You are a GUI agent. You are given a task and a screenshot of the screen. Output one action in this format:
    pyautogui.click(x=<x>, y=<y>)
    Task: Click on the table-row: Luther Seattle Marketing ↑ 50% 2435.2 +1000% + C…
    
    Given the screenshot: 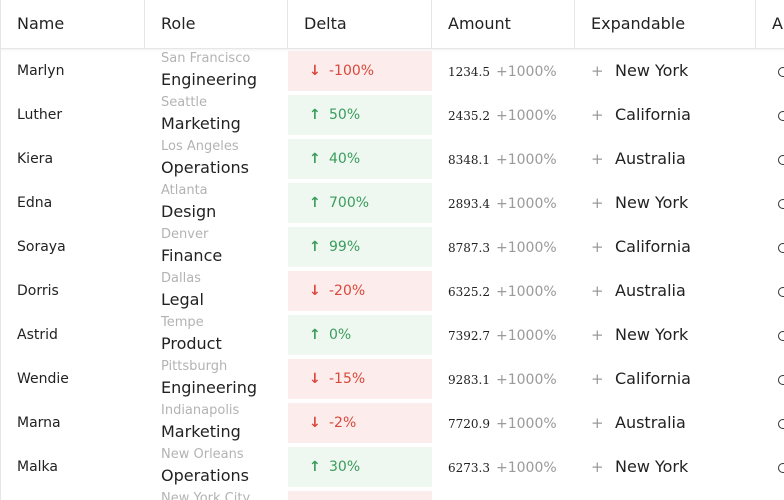 What is the action you would take?
    pyautogui.click(x=392, y=115)
    